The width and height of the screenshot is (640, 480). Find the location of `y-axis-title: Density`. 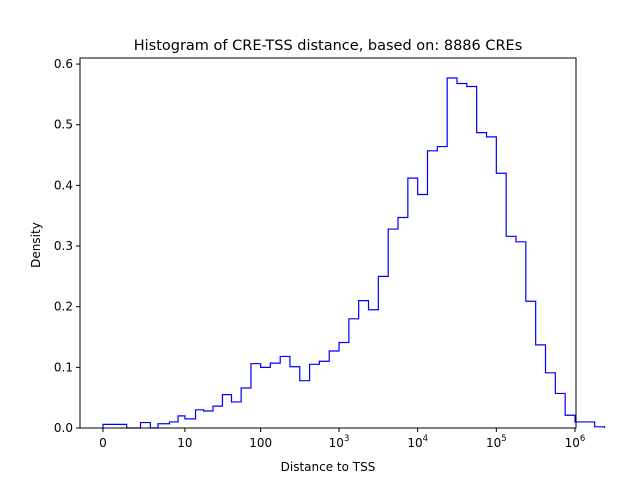

y-axis-title: Density is located at coordinates (36, 245).